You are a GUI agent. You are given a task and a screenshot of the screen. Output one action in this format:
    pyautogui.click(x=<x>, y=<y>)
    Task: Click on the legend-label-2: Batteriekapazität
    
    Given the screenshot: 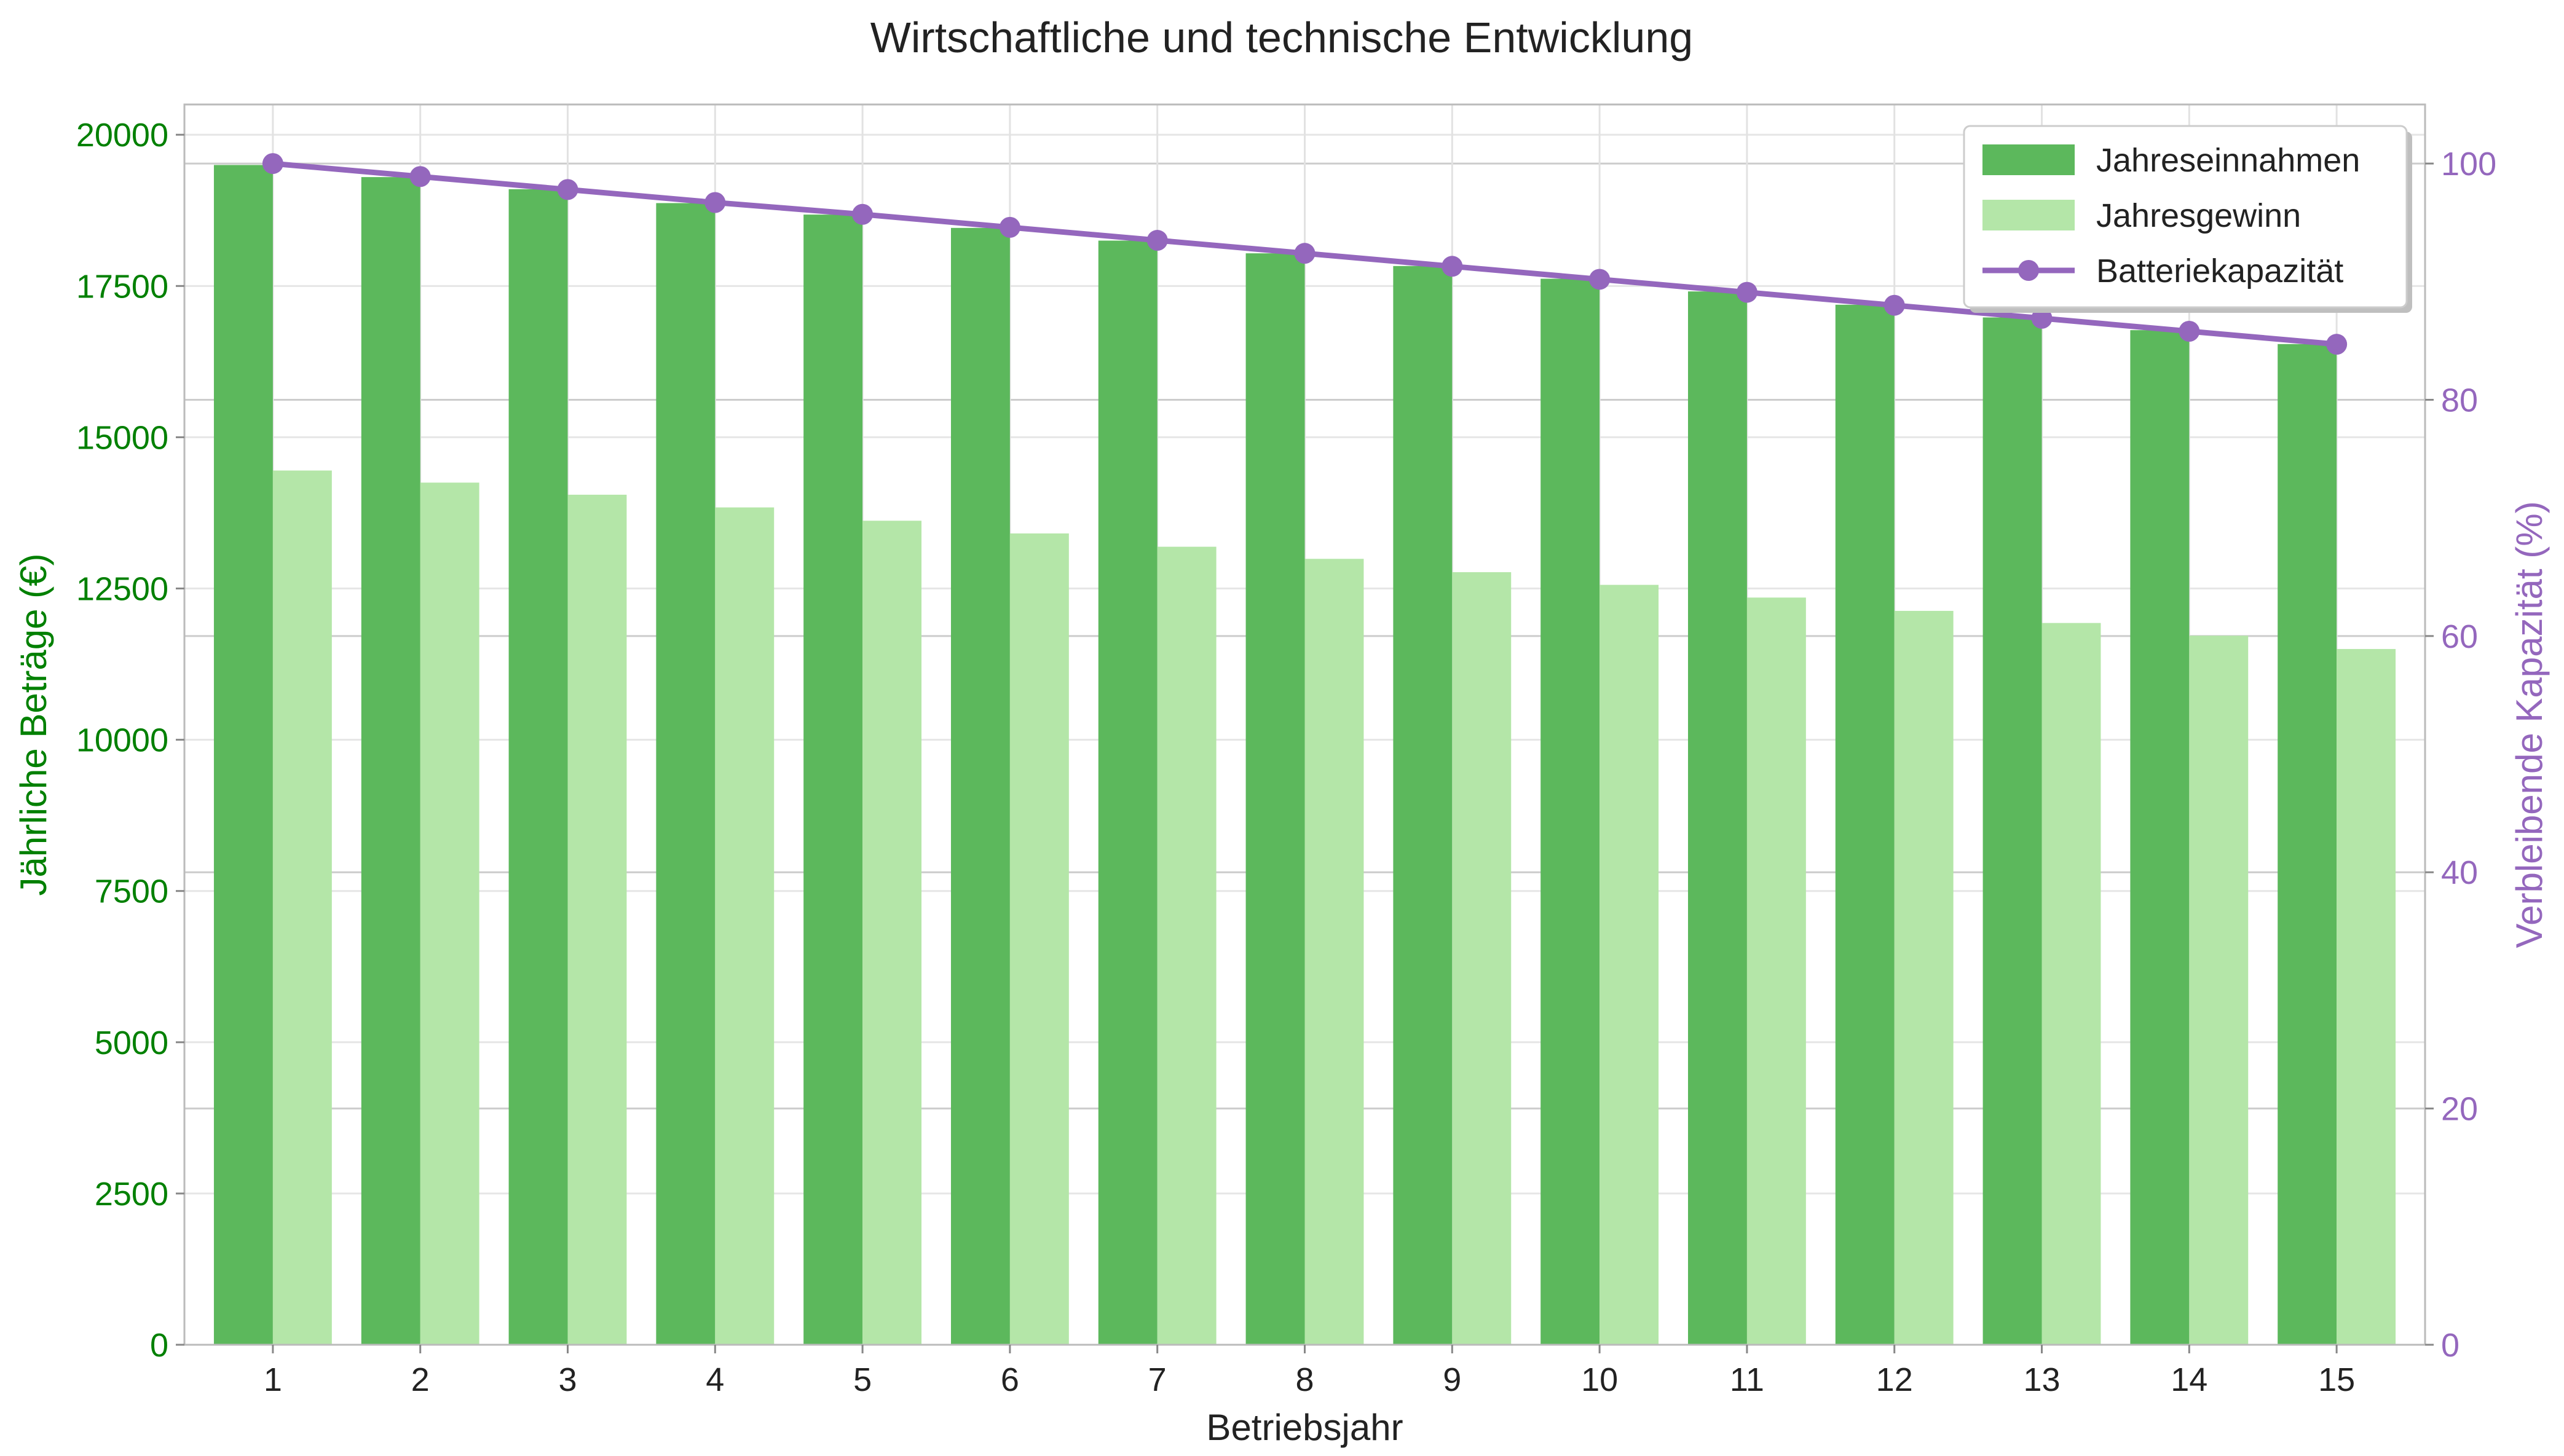 What is the action you would take?
    pyautogui.click(x=2219, y=271)
    